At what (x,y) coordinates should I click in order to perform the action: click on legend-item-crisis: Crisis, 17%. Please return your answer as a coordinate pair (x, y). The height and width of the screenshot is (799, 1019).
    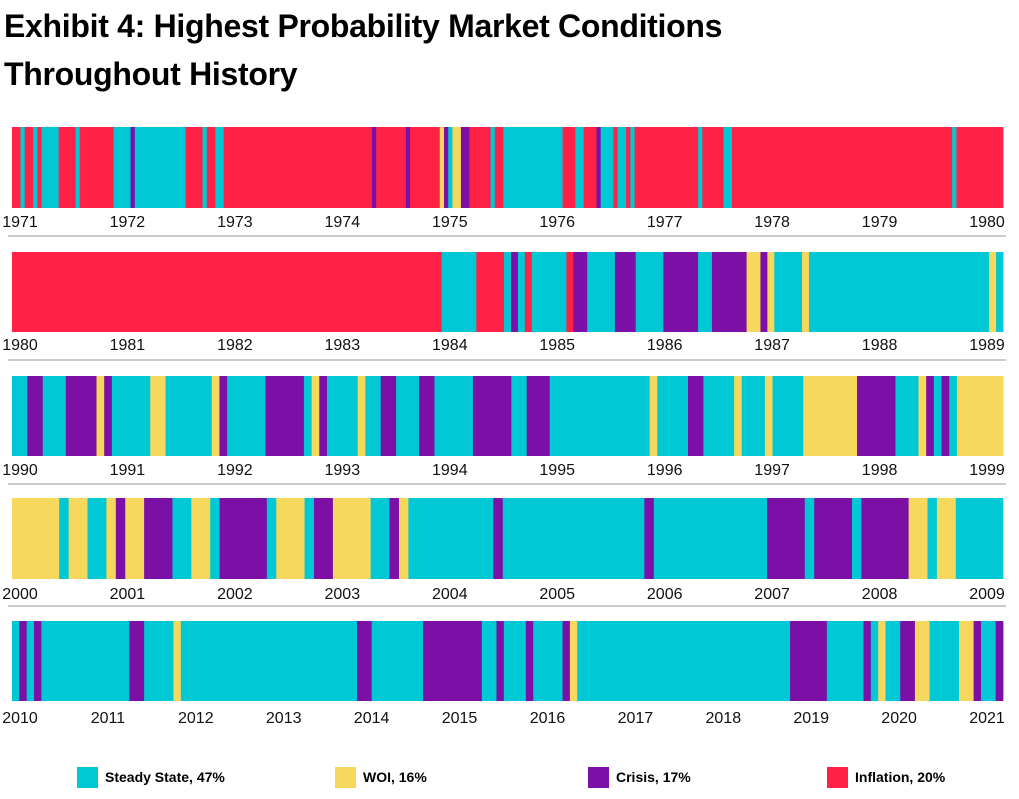
    Looking at the image, I should click on (639, 777).